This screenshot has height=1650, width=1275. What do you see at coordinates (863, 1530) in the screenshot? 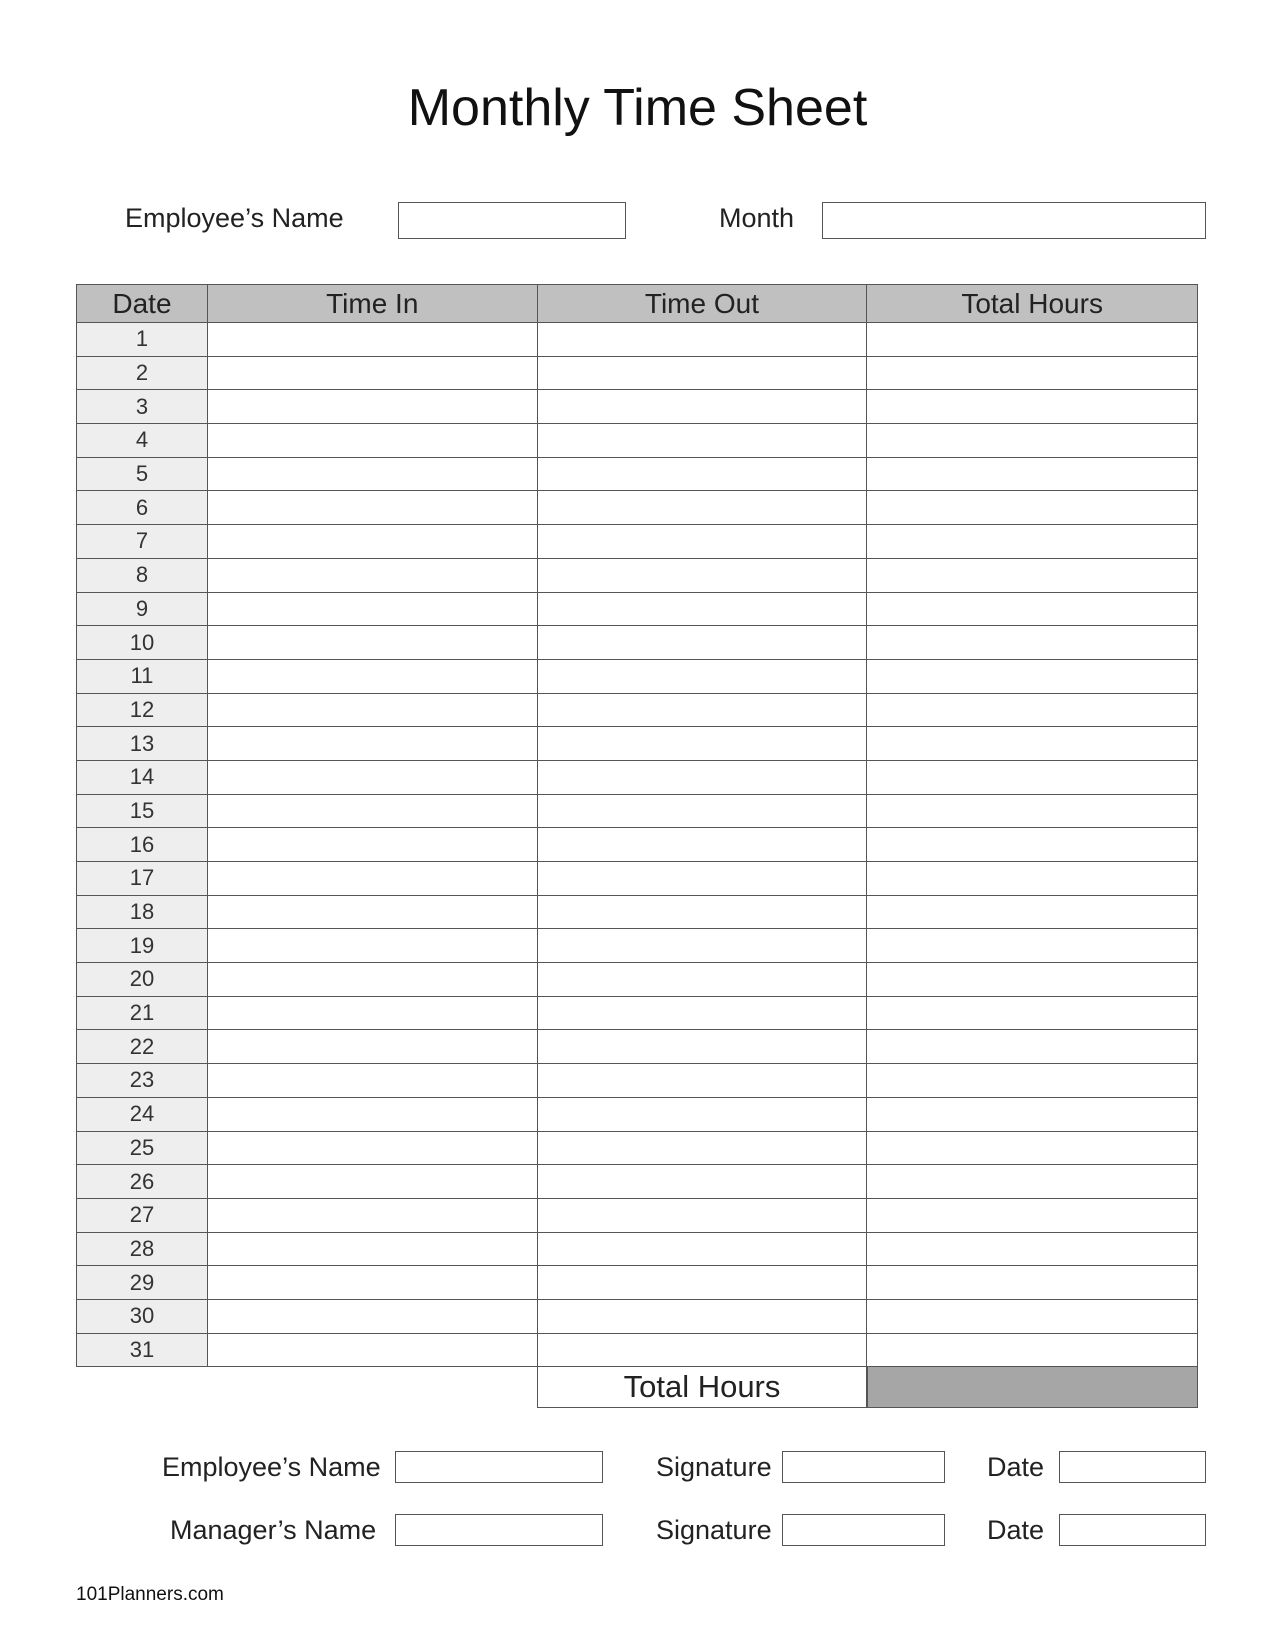
I see `manager-signature-field` at bounding box center [863, 1530].